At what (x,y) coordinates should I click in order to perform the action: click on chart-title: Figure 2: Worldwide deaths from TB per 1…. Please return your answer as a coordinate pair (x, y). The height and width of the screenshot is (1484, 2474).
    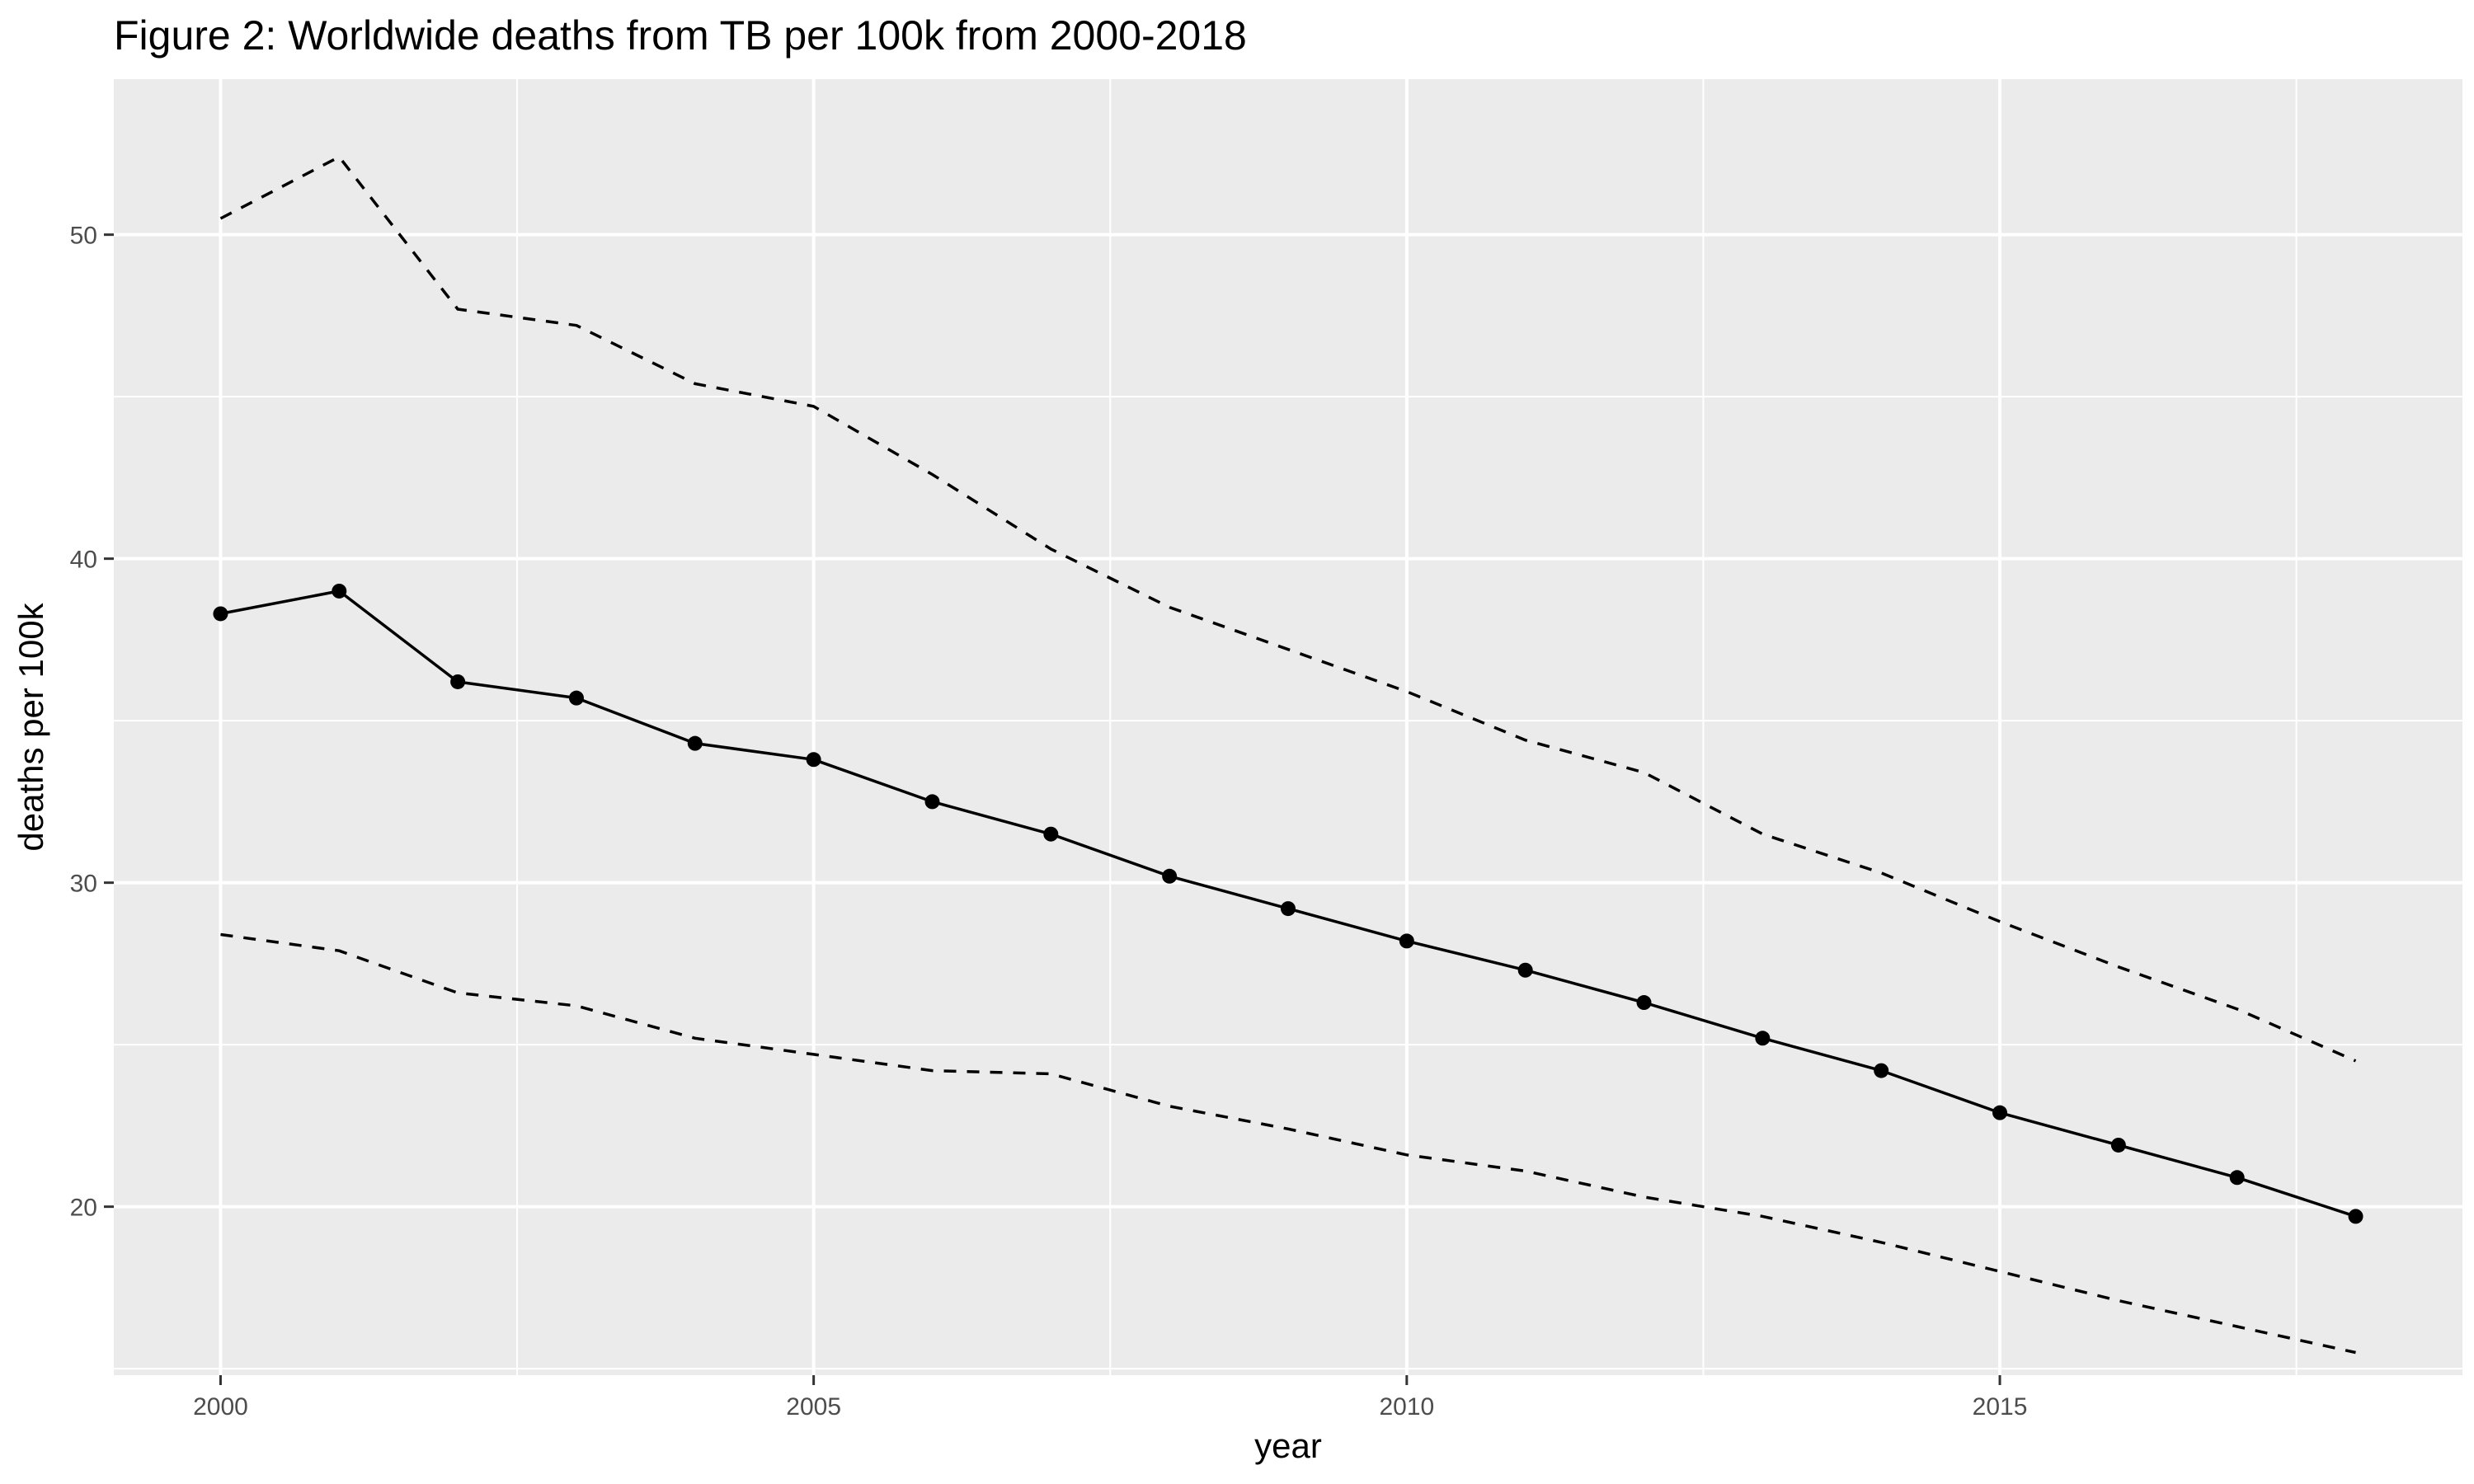
    Looking at the image, I should click on (680, 35).